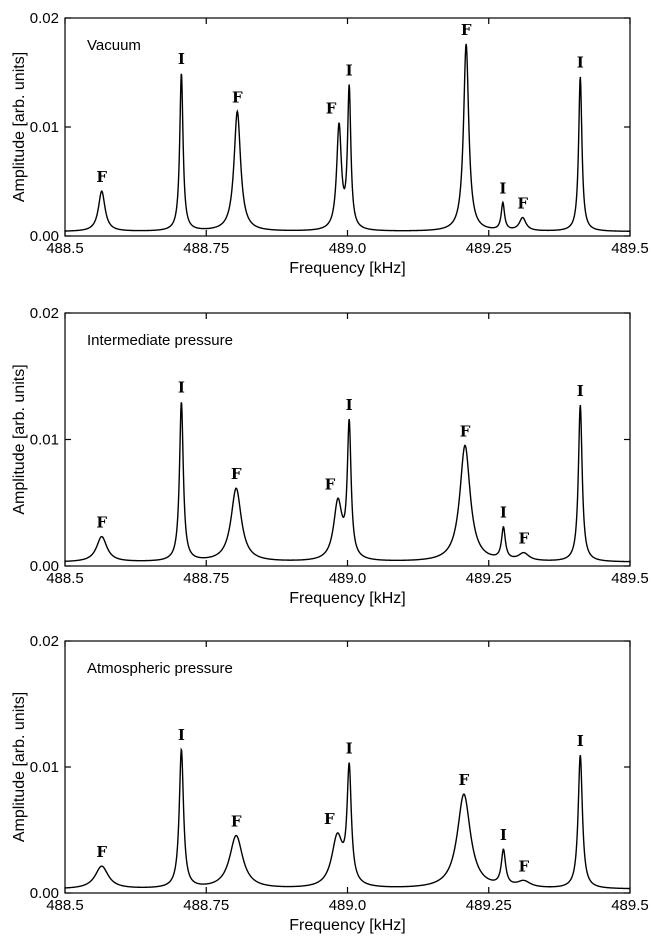 The image size is (655, 952). I want to click on panel-title: Atmospheric pressure, so click(160, 668).